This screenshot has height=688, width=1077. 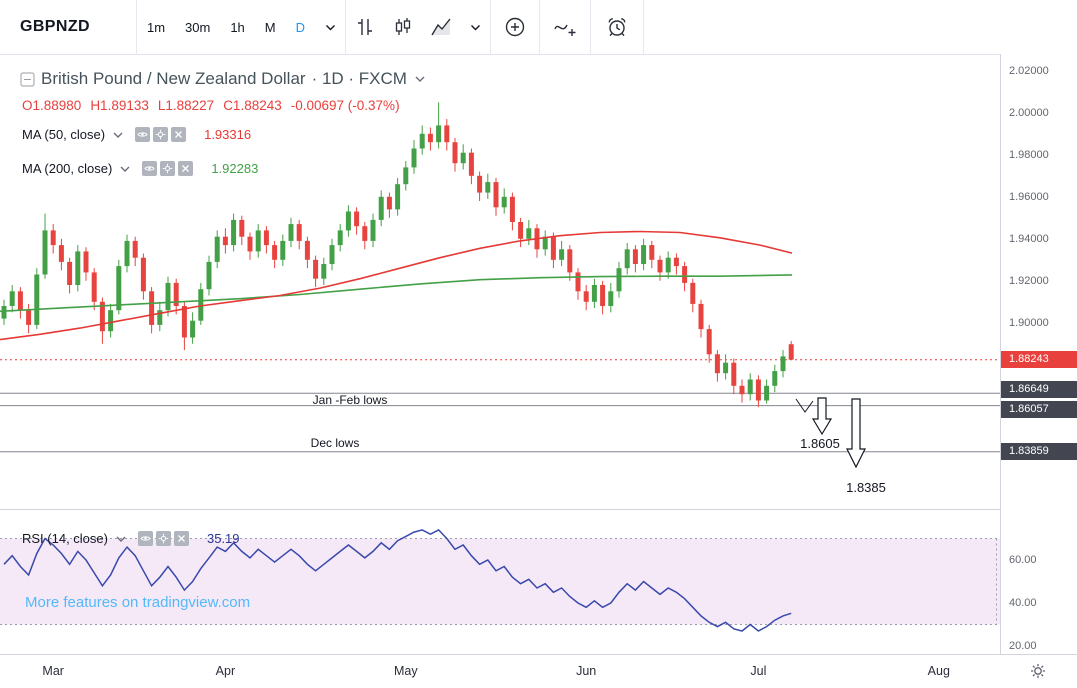 What do you see at coordinates (335, 443) in the screenshot?
I see `level-annotation-text: Dec lows` at bounding box center [335, 443].